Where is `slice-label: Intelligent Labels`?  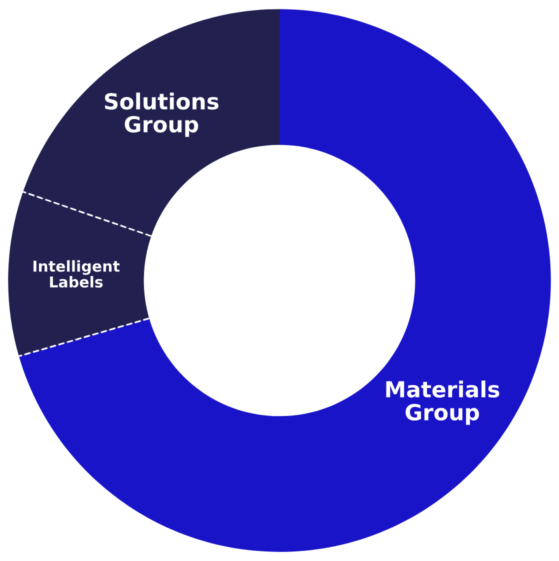
slice-label: Intelligent Labels is located at coordinates (77, 274).